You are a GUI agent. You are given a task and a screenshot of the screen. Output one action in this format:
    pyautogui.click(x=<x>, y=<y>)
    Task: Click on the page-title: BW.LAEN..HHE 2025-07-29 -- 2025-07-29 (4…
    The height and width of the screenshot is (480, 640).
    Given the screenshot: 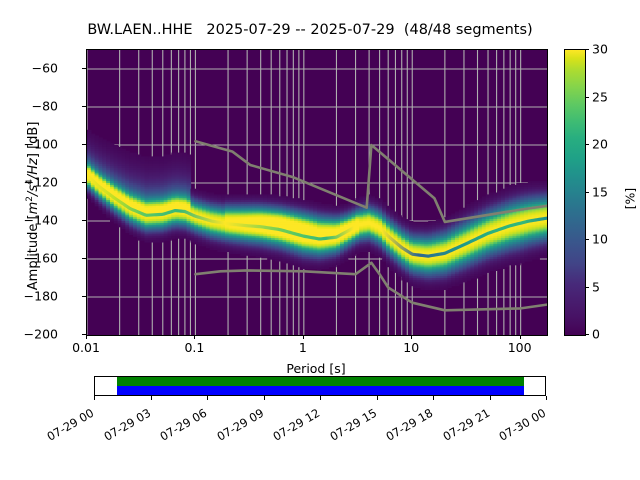 What is the action you would take?
    pyautogui.click(x=310, y=30)
    